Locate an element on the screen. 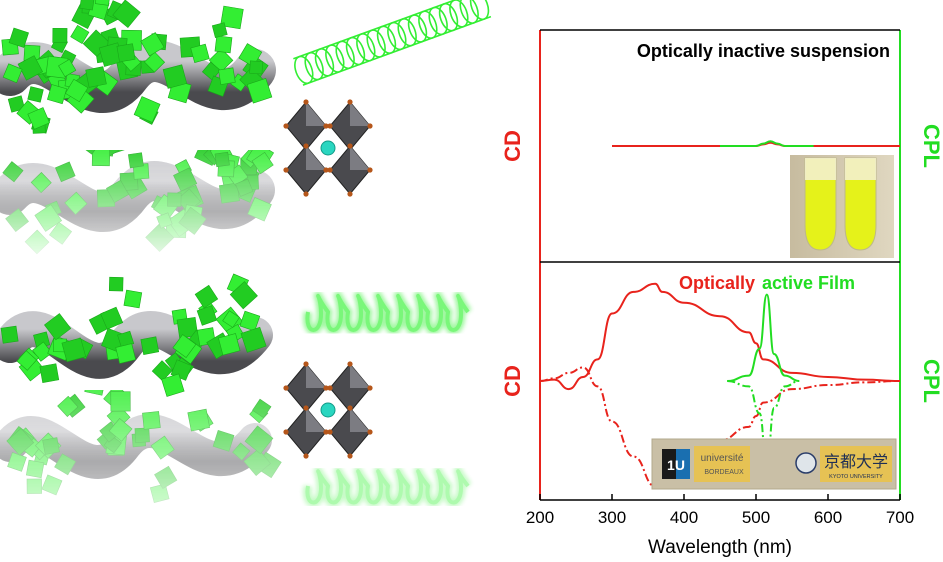  cpl-label-bottom: CPL is located at coordinates (931, 381).